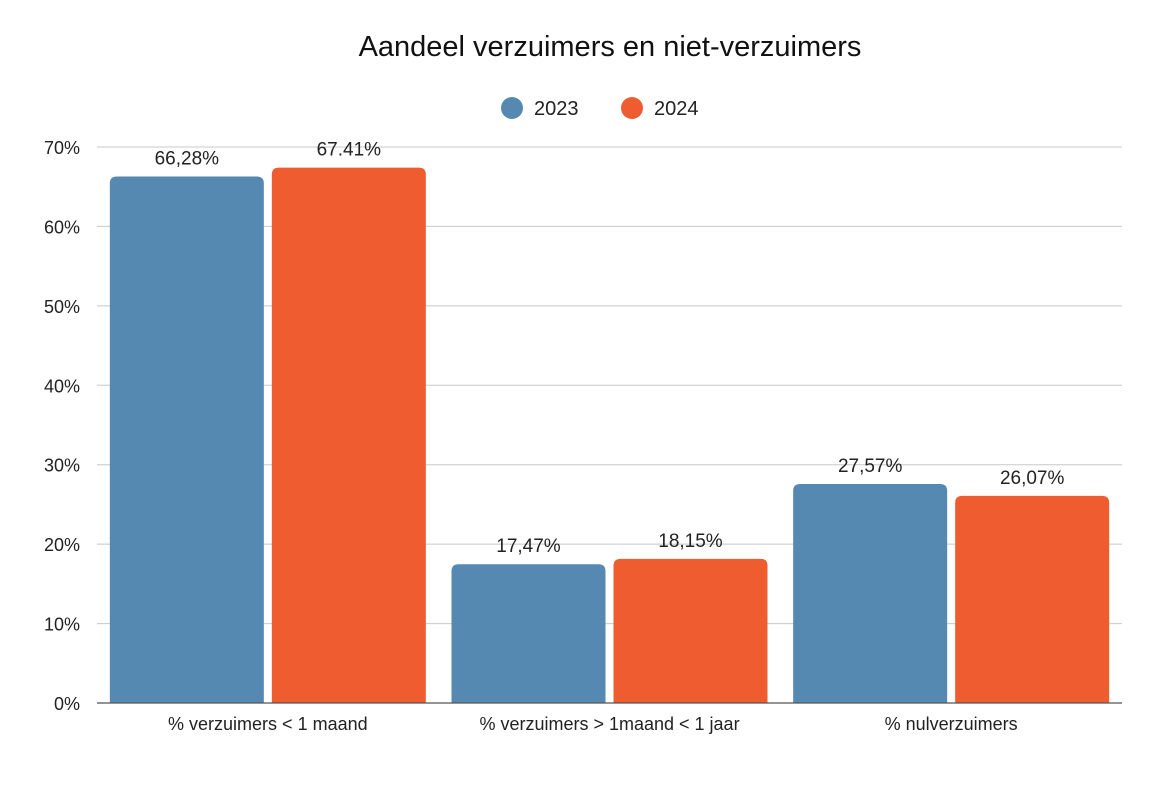 Image resolution: width=1164 pixels, height=786 pixels. What do you see at coordinates (62, 545) in the screenshot?
I see `y-tick-label: 20%` at bounding box center [62, 545].